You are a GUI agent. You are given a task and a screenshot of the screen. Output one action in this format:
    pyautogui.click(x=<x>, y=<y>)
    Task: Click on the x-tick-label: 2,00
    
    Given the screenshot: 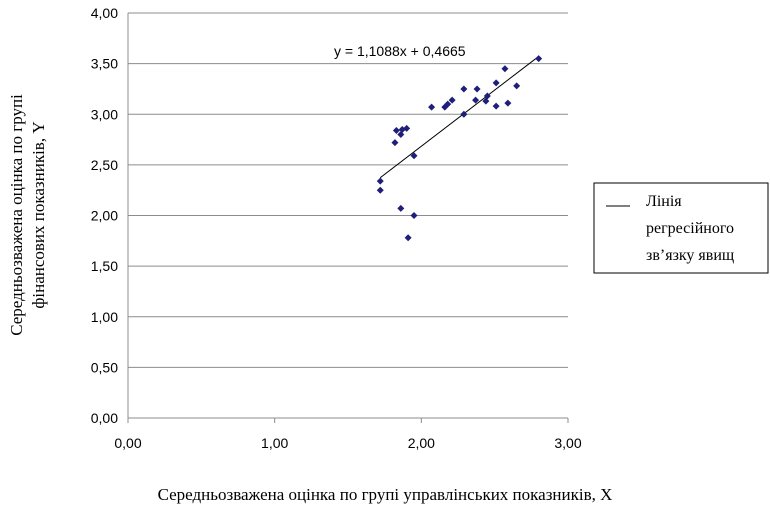 What is the action you would take?
    pyautogui.click(x=421, y=443)
    